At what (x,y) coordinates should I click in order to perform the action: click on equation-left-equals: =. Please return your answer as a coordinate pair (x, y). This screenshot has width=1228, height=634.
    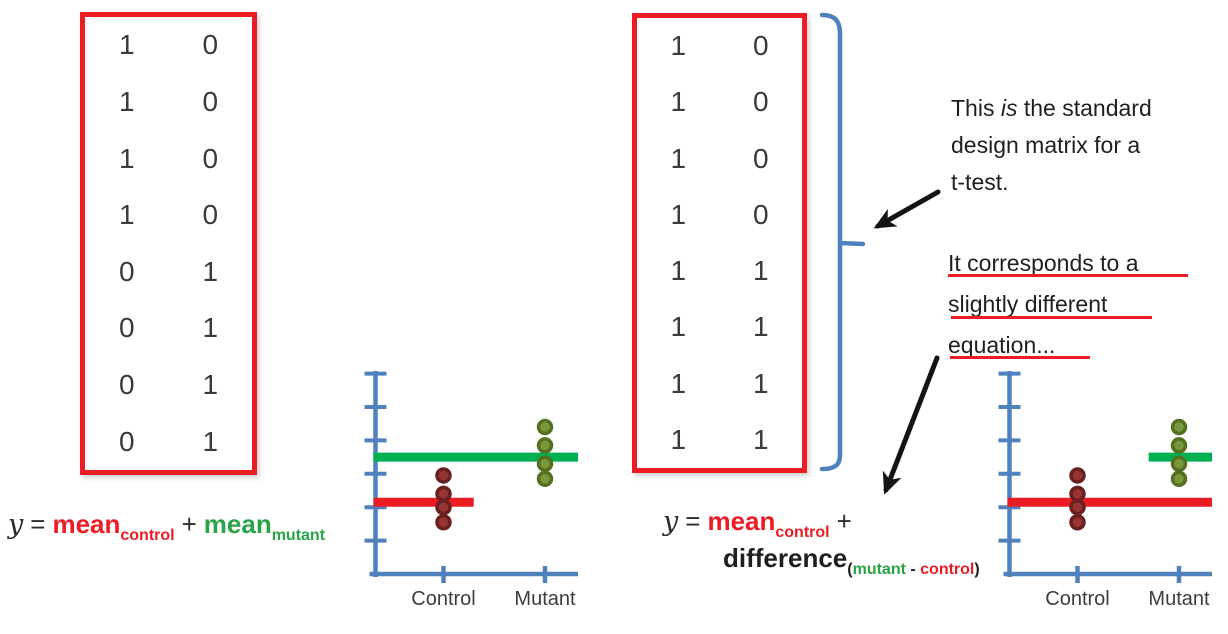
    Looking at the image, I should click on (38, 524).